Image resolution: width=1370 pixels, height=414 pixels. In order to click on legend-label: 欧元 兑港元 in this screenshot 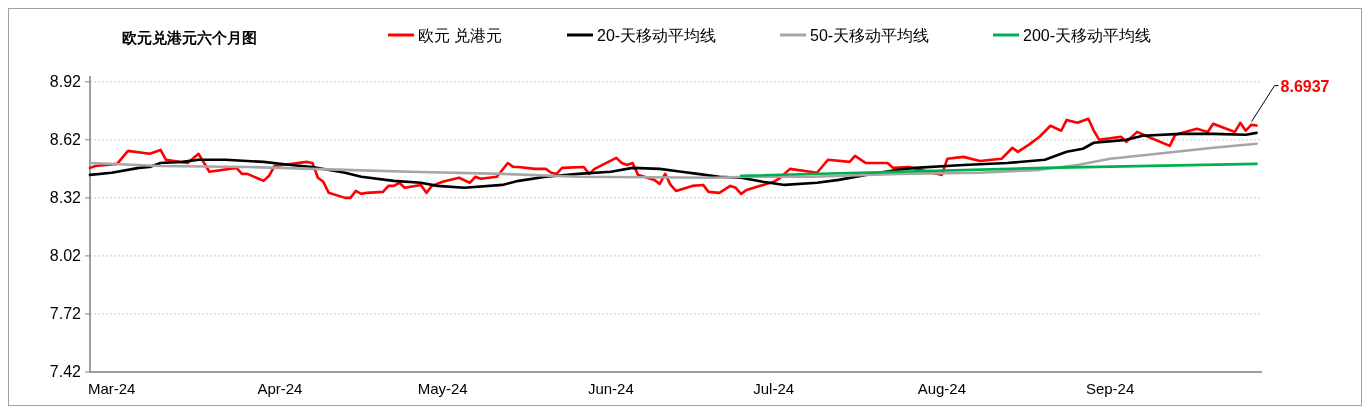, I will do `click(460, 35)`.